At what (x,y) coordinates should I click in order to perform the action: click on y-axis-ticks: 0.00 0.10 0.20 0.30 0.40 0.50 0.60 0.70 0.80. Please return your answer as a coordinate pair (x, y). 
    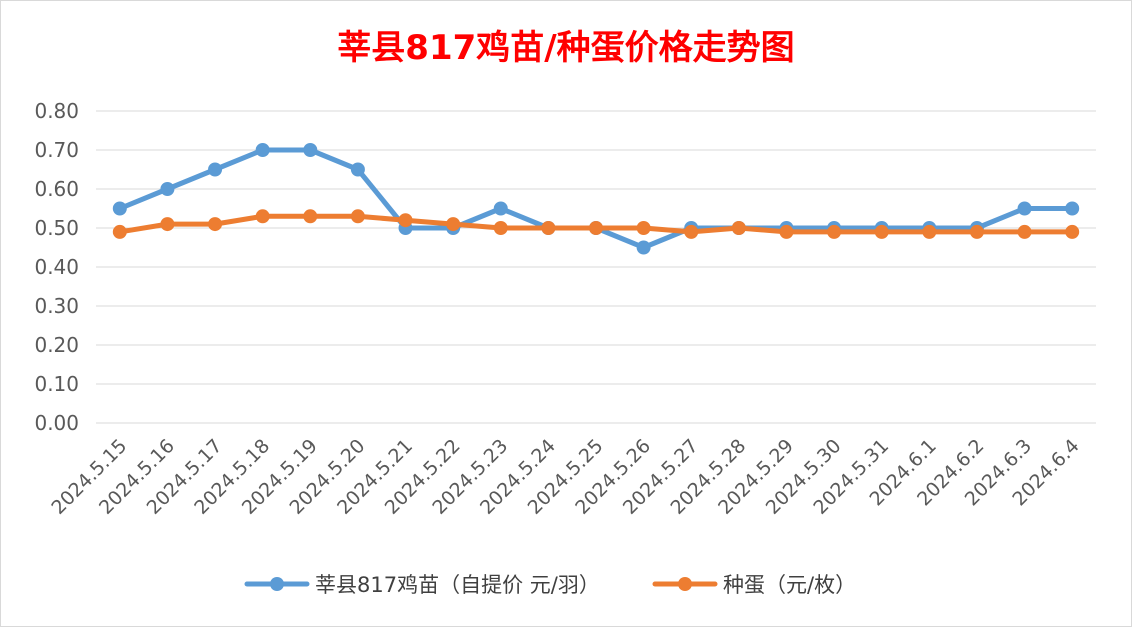
    Looking at the image, I should click on (56, 267).